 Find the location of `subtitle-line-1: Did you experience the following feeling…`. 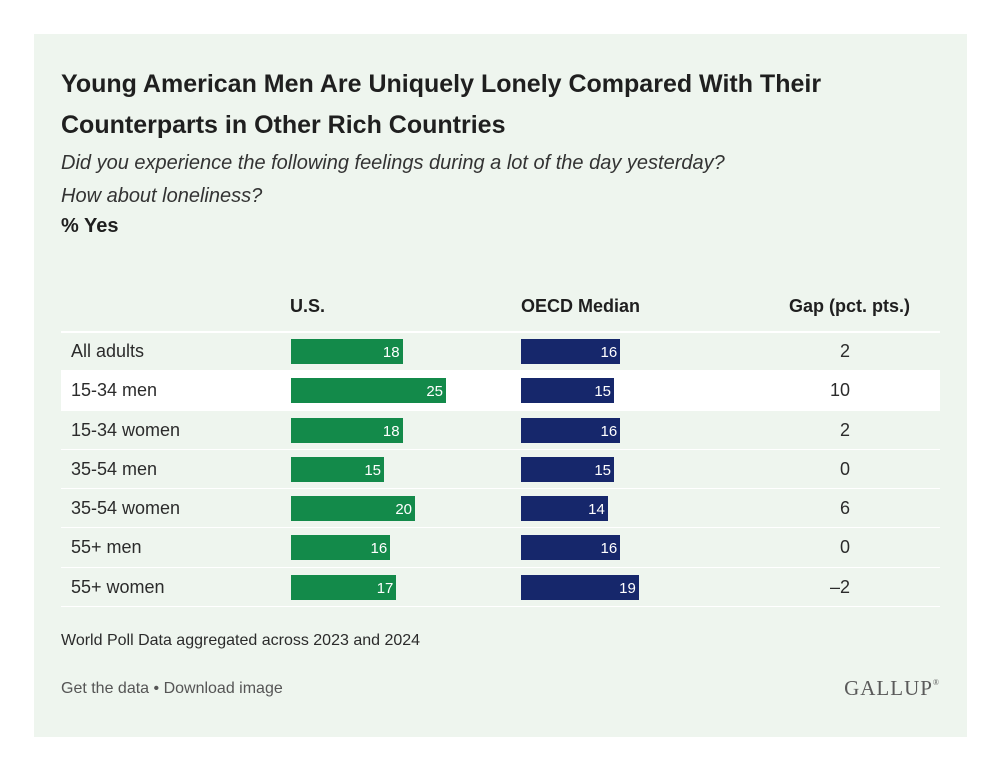

subtitle-line-1: Did you experience the following feeling… is located at coordinates (393, 163).